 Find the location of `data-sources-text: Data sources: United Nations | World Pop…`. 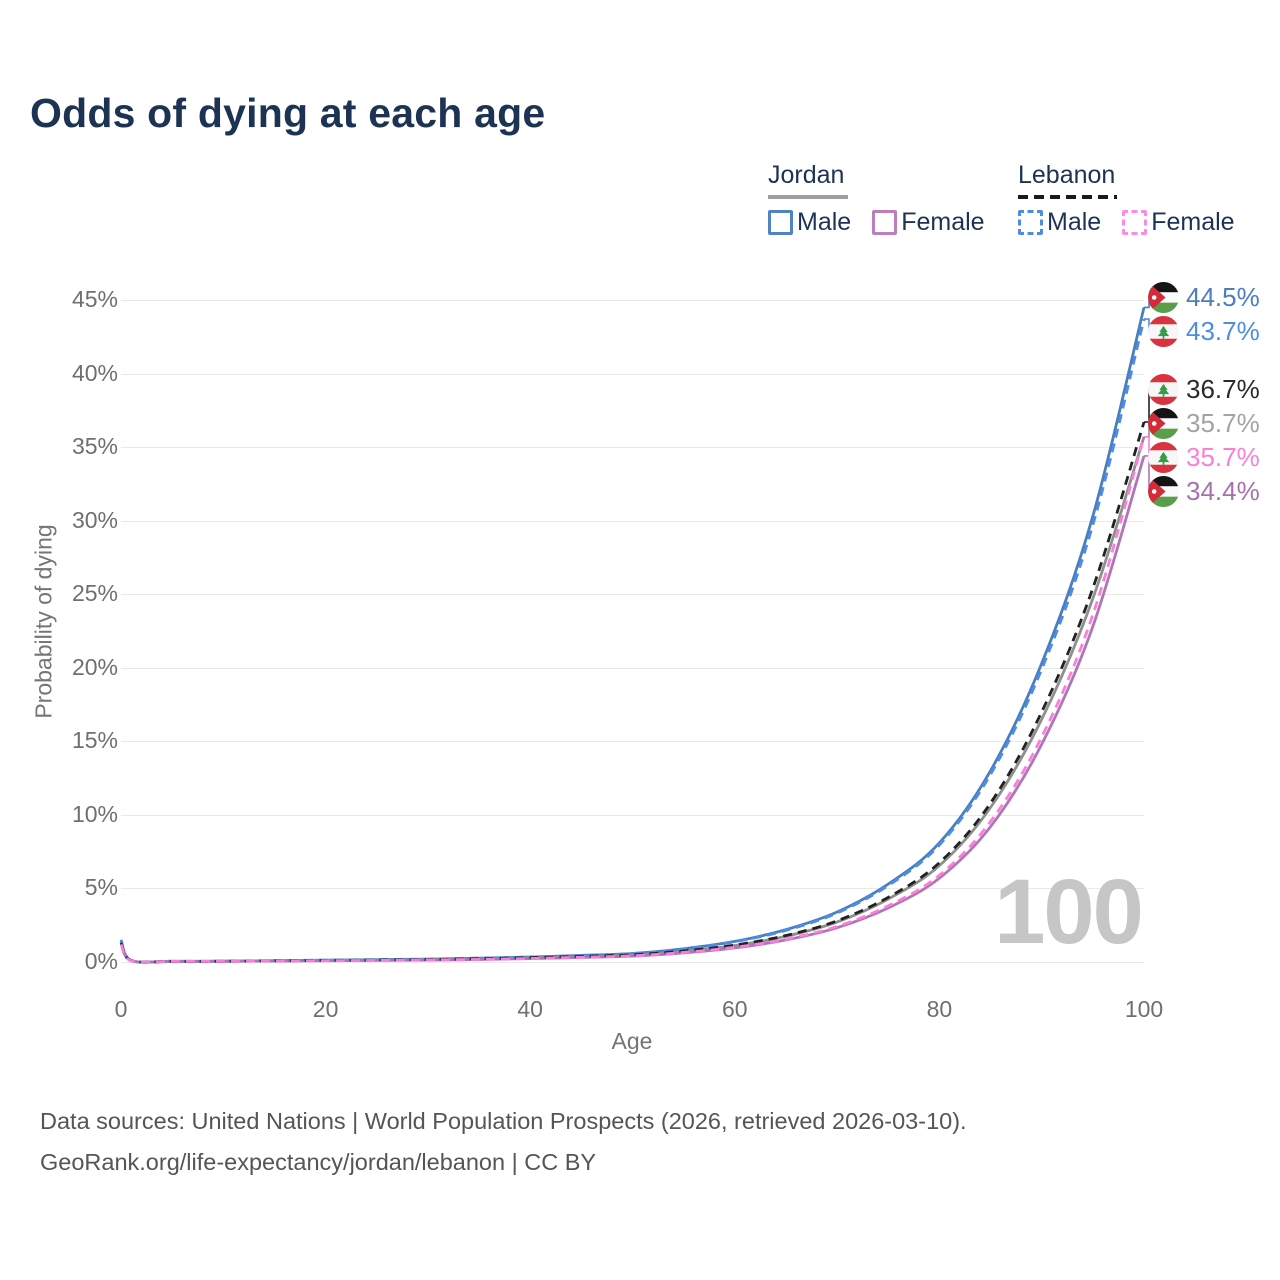

data-sources-text: Data sources: United Nations | World Pop… is located at coordinates (503, 1121).